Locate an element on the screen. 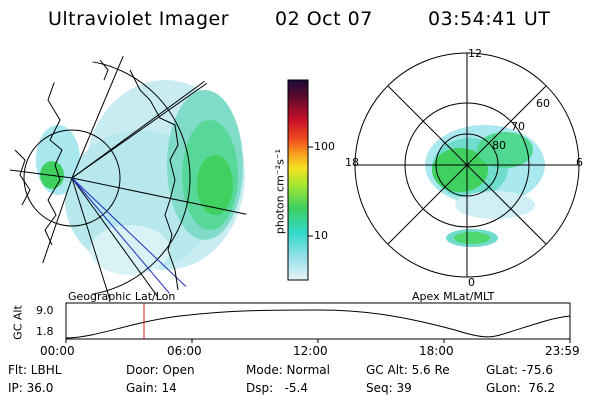 The height and width of the screenshot is (400, 600). mlt-label-18: 18 is located at coordinates (352, 162).